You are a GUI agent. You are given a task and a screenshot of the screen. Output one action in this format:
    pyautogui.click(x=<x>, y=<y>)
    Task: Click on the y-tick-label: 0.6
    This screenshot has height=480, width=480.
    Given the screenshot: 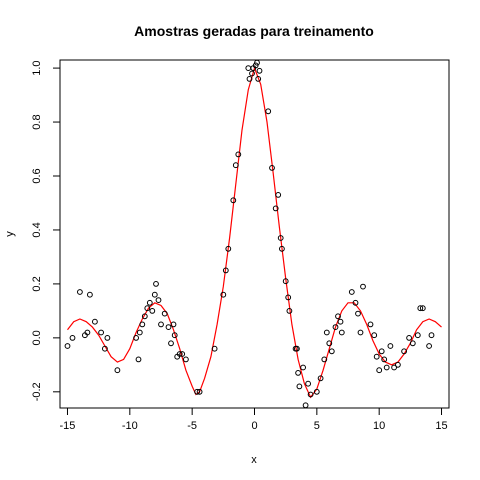 What is the action you would take?
    pyautogui.click(x=37, y=175)
    